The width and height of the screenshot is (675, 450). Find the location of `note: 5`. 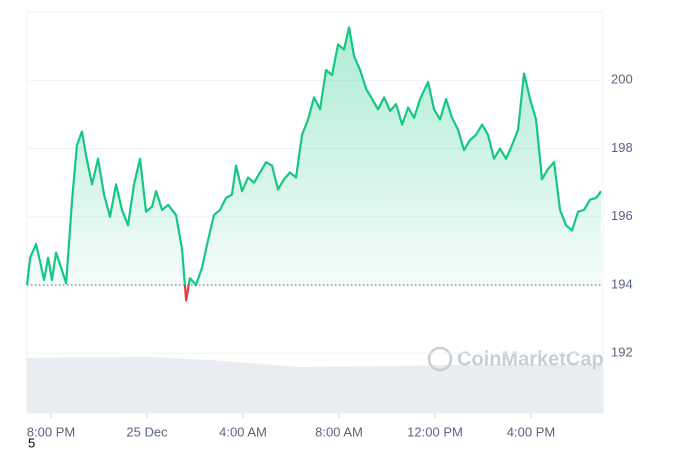

note: 5 is located at coordinates (31, 442).